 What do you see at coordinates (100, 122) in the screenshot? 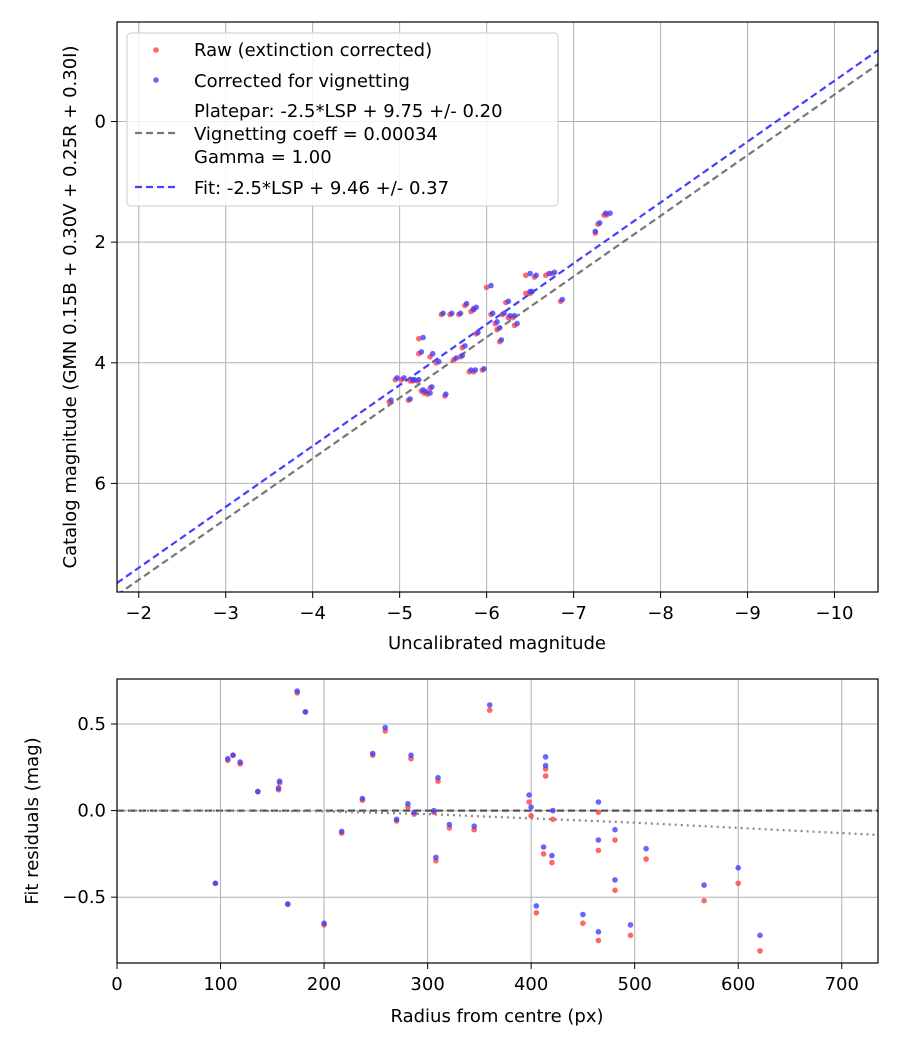
I see `y-tick-label: 0` at bounding box center [100, 122].